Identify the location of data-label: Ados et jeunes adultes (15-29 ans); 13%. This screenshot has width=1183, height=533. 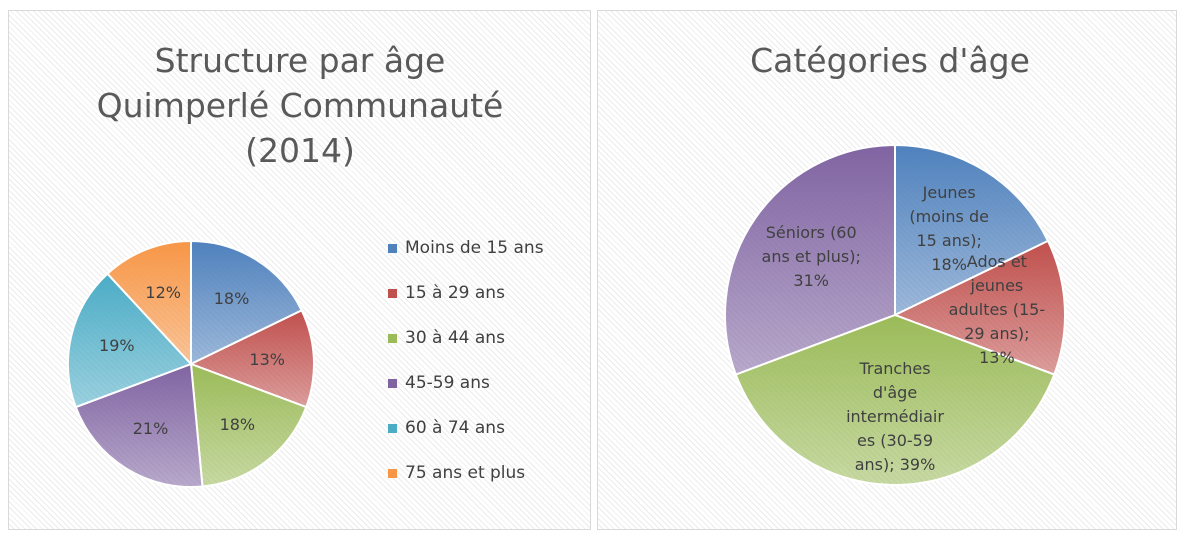
(997, 310).